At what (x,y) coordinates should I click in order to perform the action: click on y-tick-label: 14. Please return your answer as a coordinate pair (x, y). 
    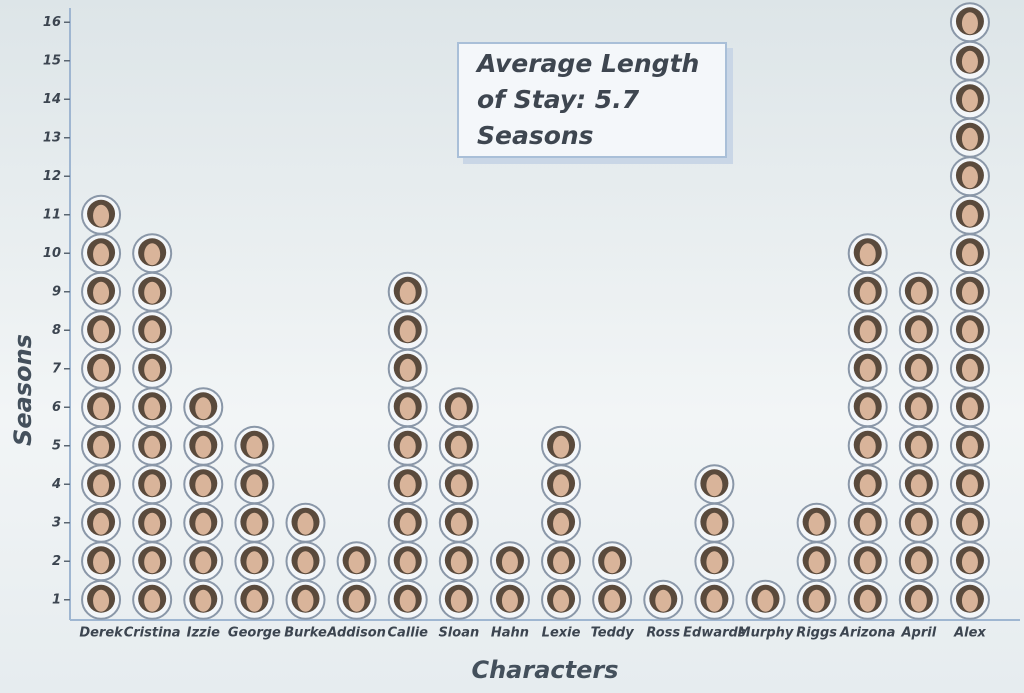
    Looking at the image, I should click on (52, 99).